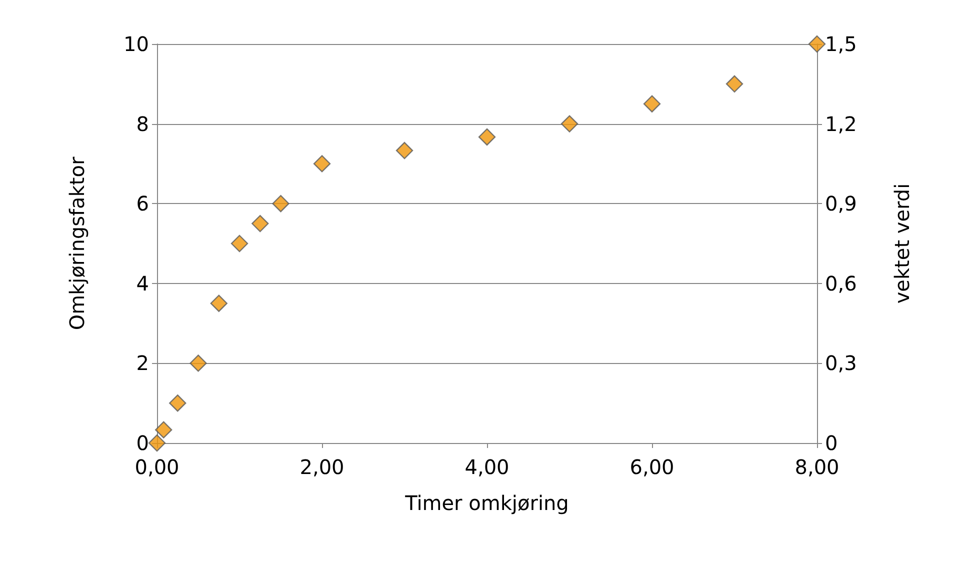  What do you see at coordinates (322, 467) in the screenshot?
I see `x-tick-label: 2,00` at bounding box center [322, 467].